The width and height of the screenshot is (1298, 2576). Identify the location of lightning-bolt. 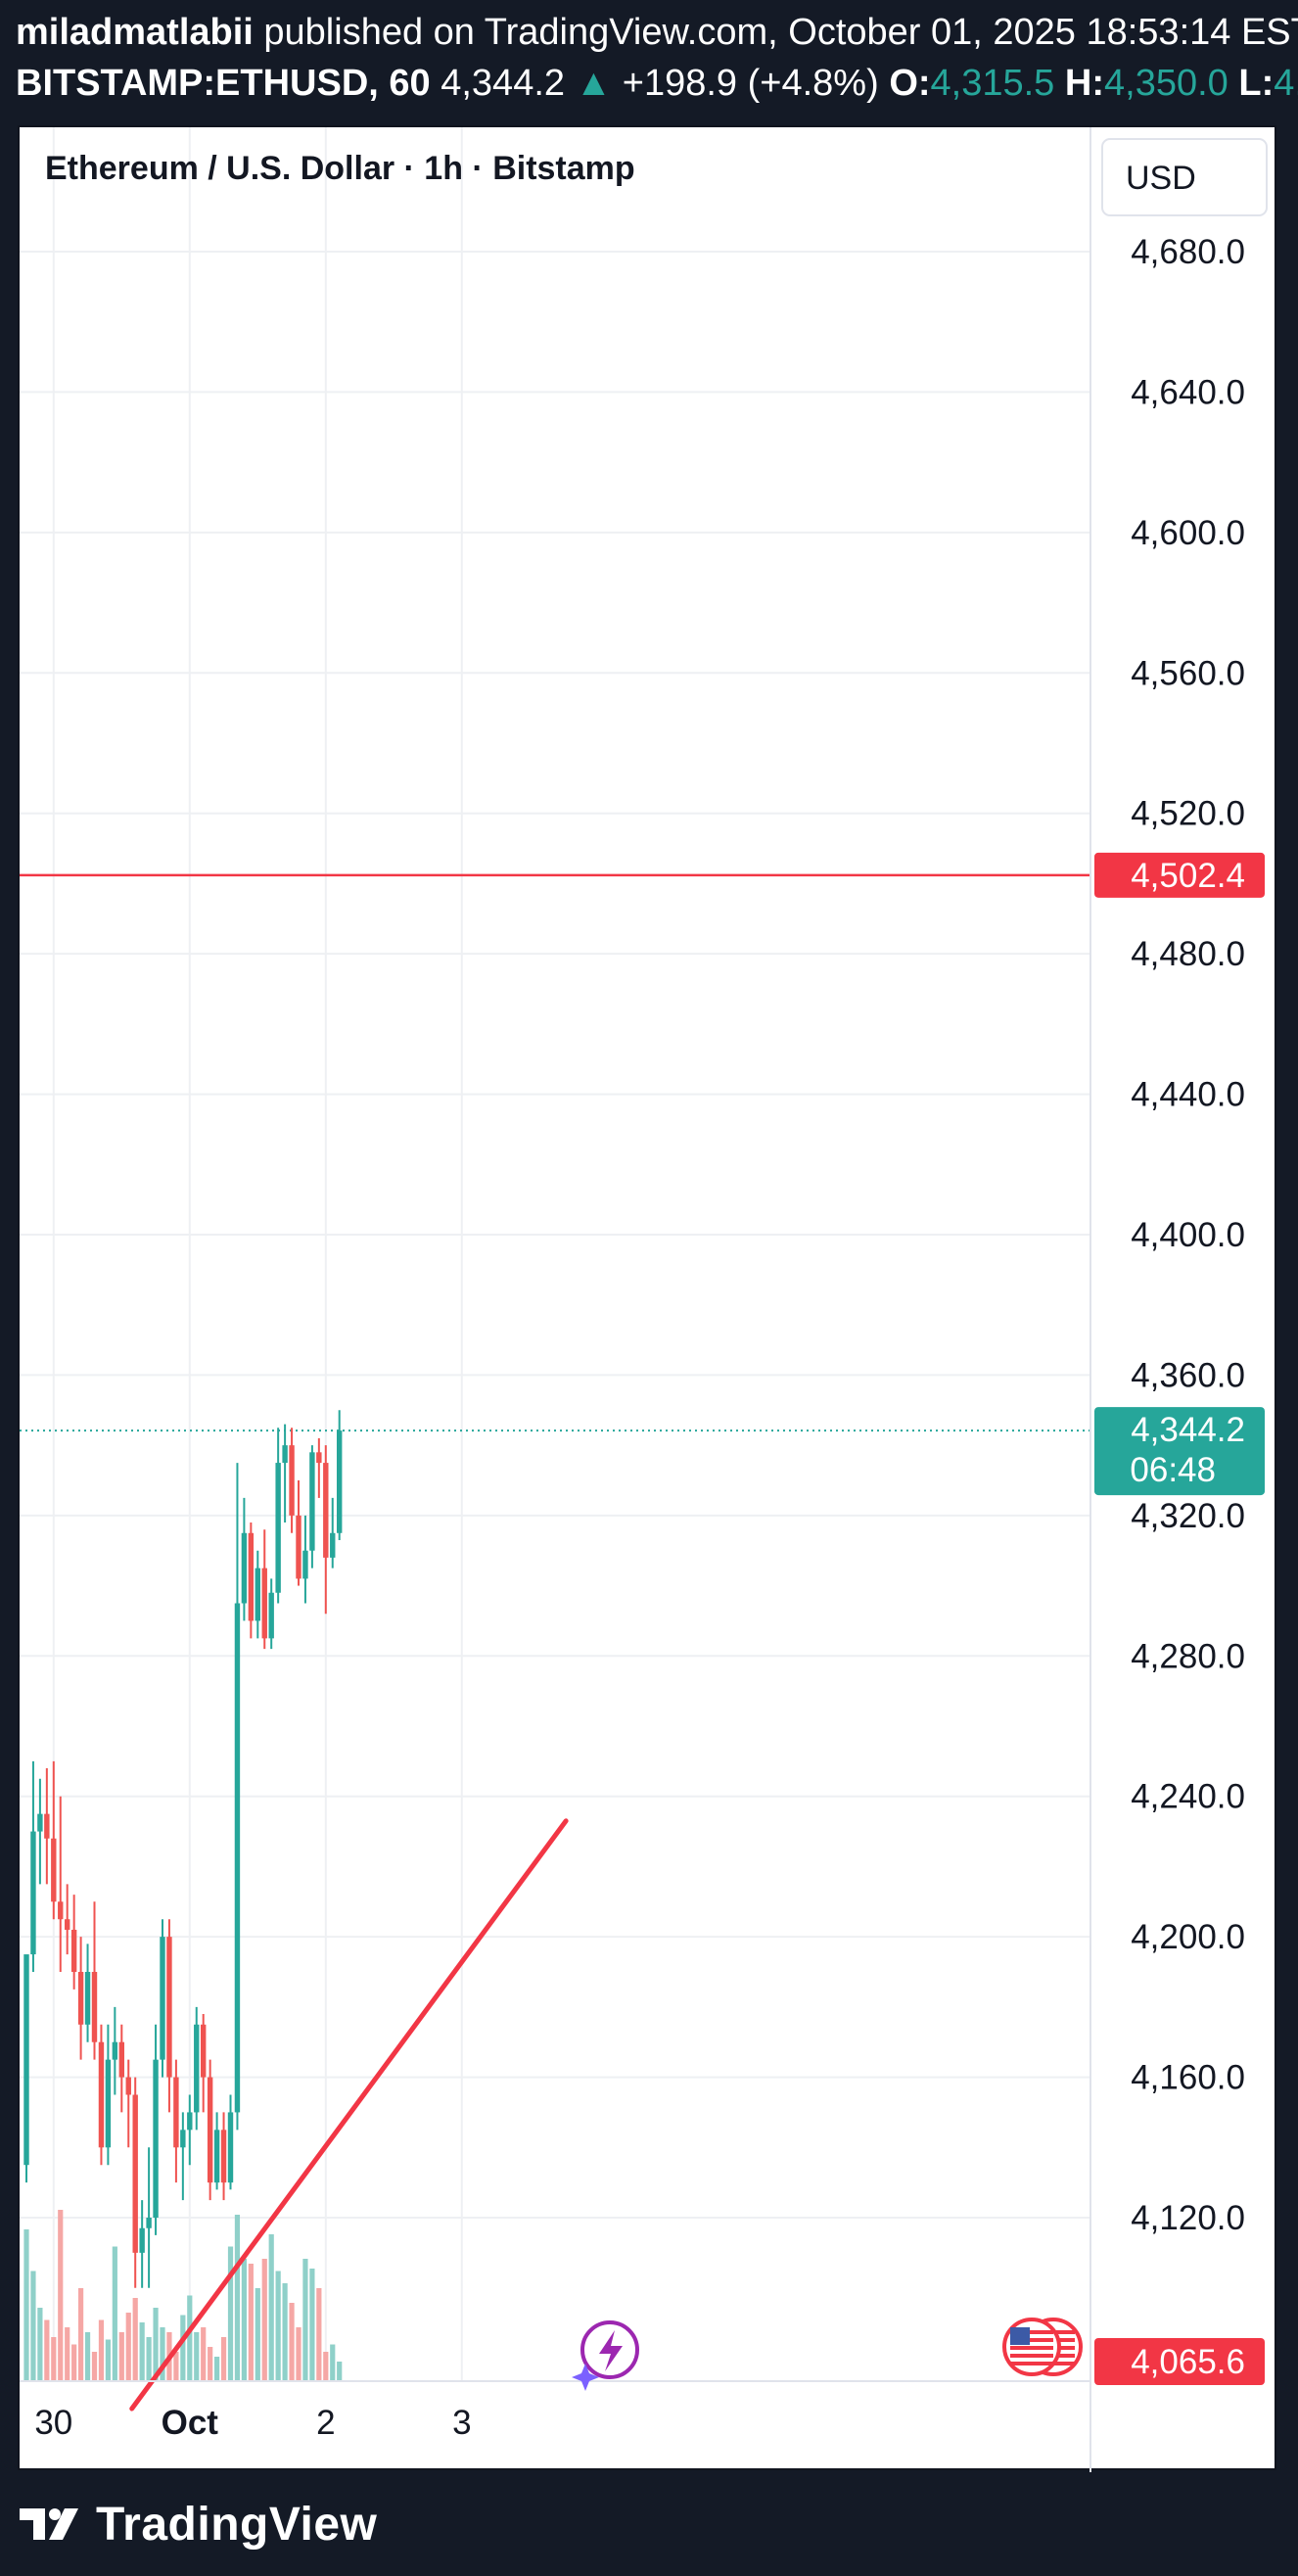
(611, 2350).